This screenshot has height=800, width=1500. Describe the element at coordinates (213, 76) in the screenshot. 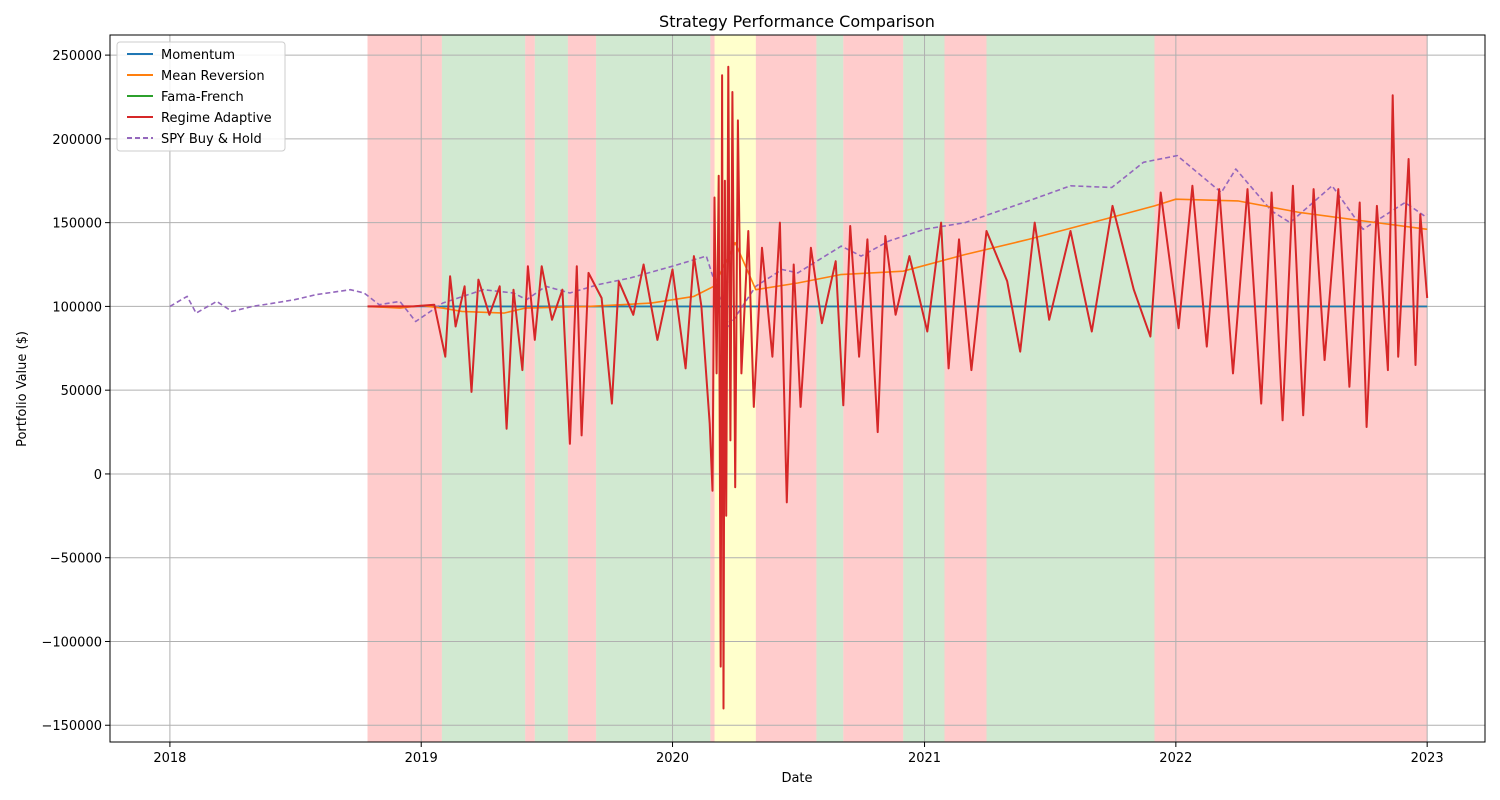

I see `legend-label-mean-reversion: Mean Reversion` at that location.